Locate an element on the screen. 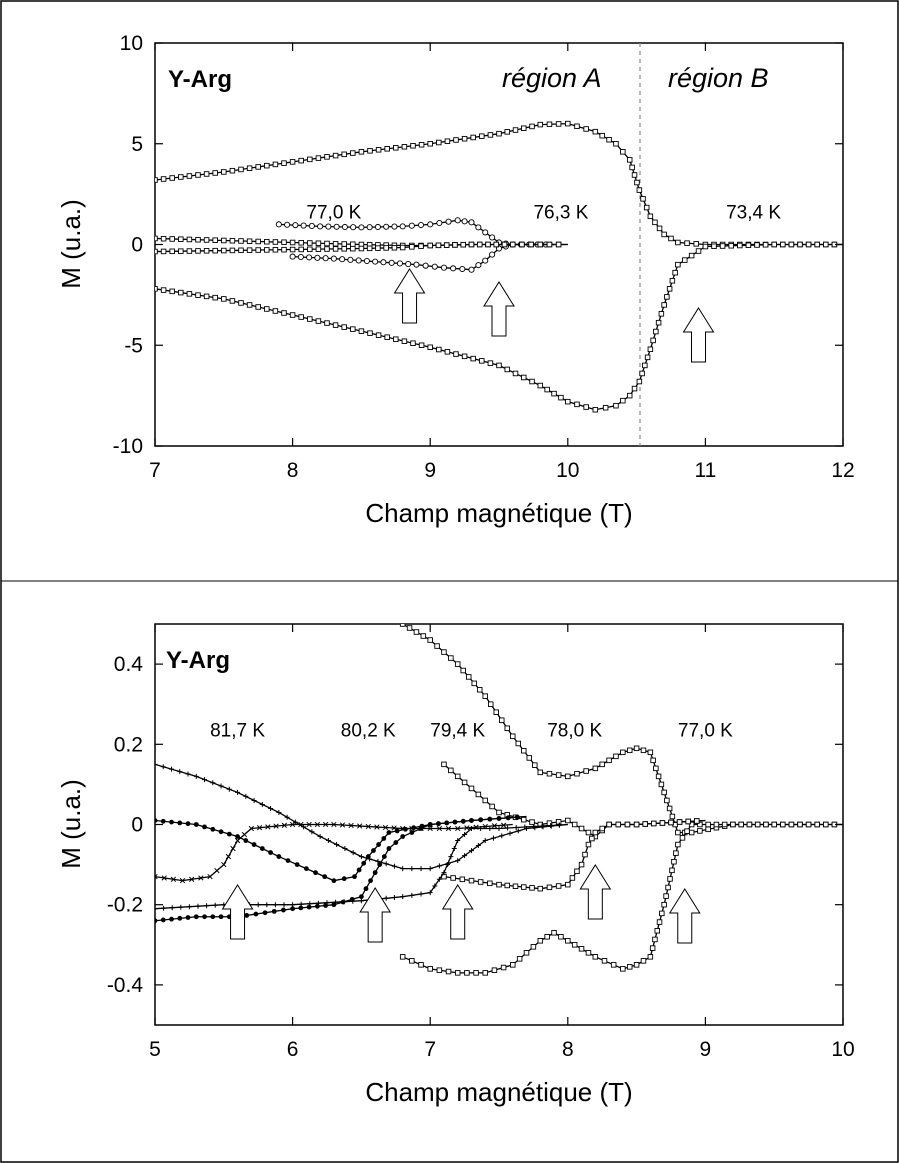 This screenshot has height=1163, width=899. top-x-axis-label: Champ magnétique (T) is located at coordinates (498, 513).